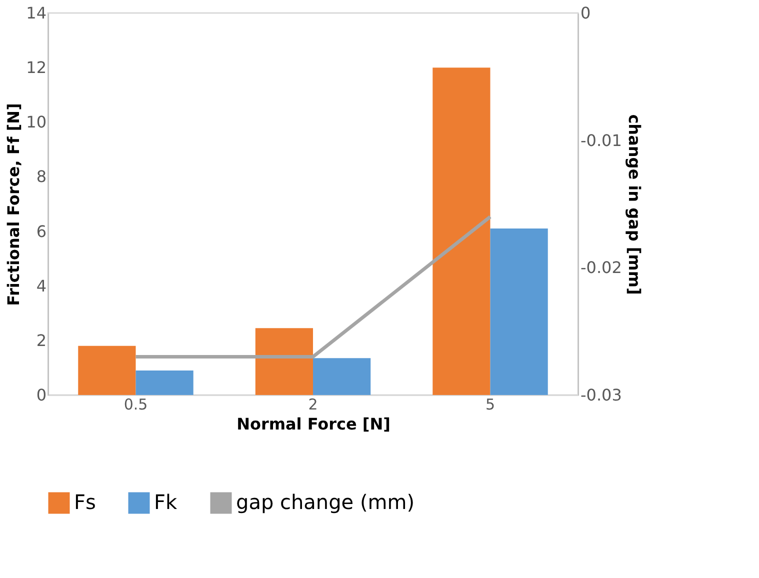 Image resolution: width=759 pixels, height=578 pixels. What do you see at coordinates (325, 502) in the screenshot?
I see `legend-label: gap change (mm)` at bounding box center [325, 502].